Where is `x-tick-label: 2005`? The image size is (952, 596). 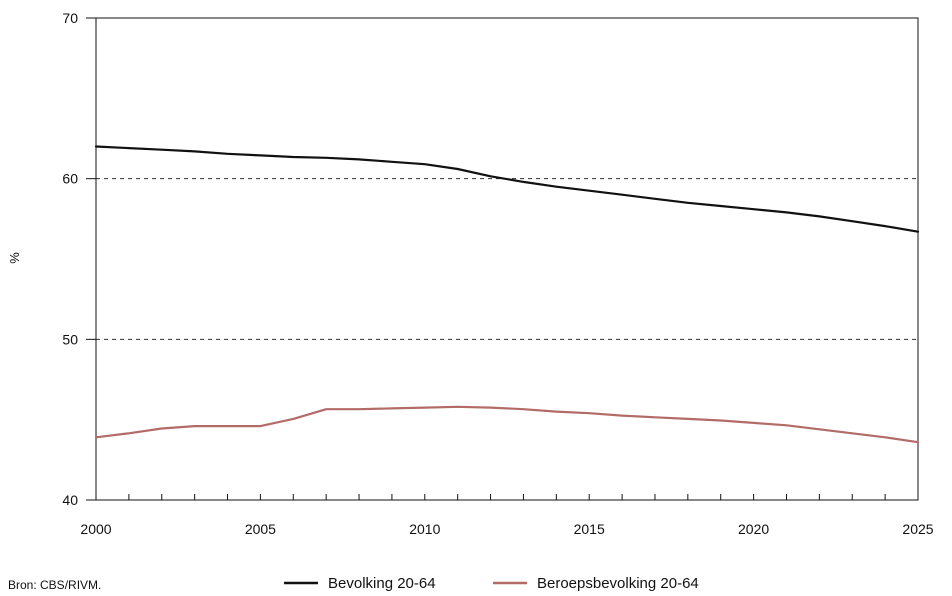
x-tick-label: 2005 is located at coordinates (260, 529).